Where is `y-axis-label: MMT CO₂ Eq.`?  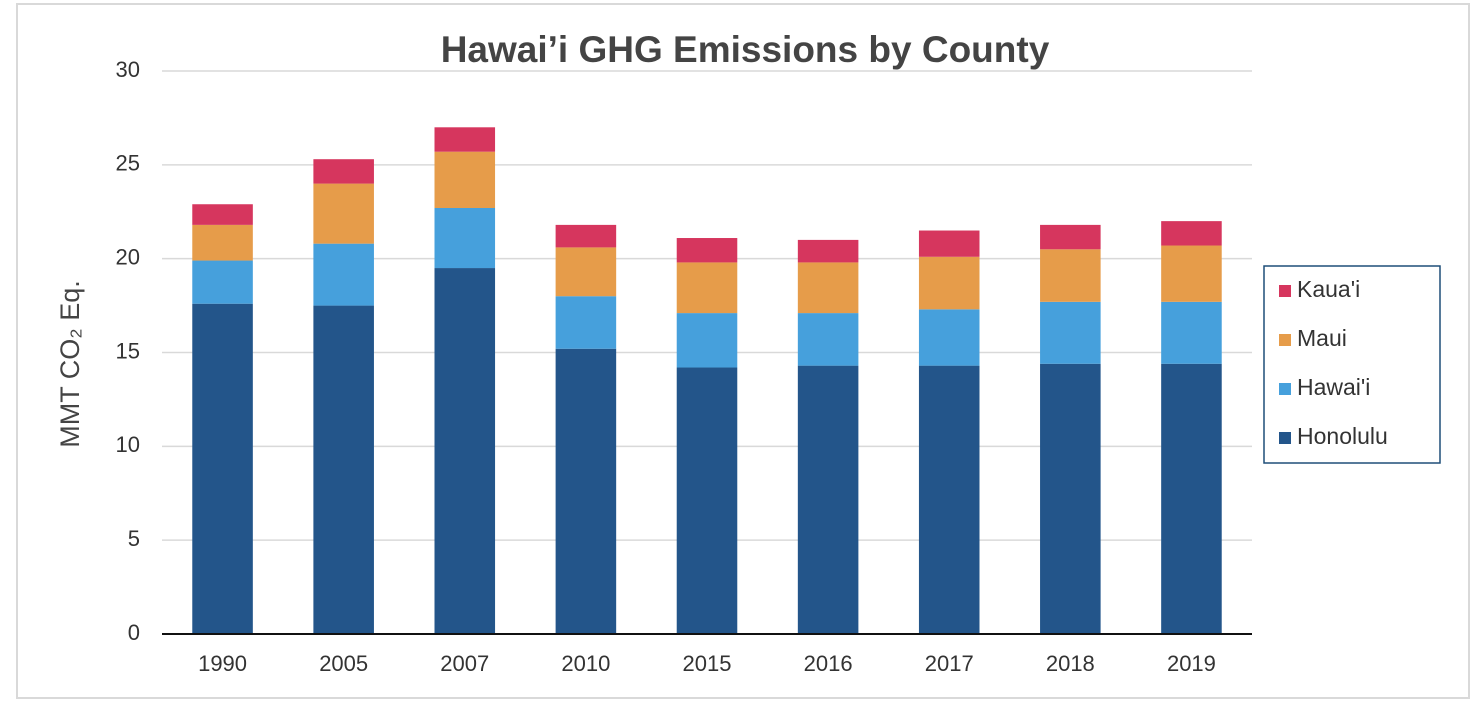 y-axis-label: MMT CO₂ Eq. is located at coordinates (70, 364).